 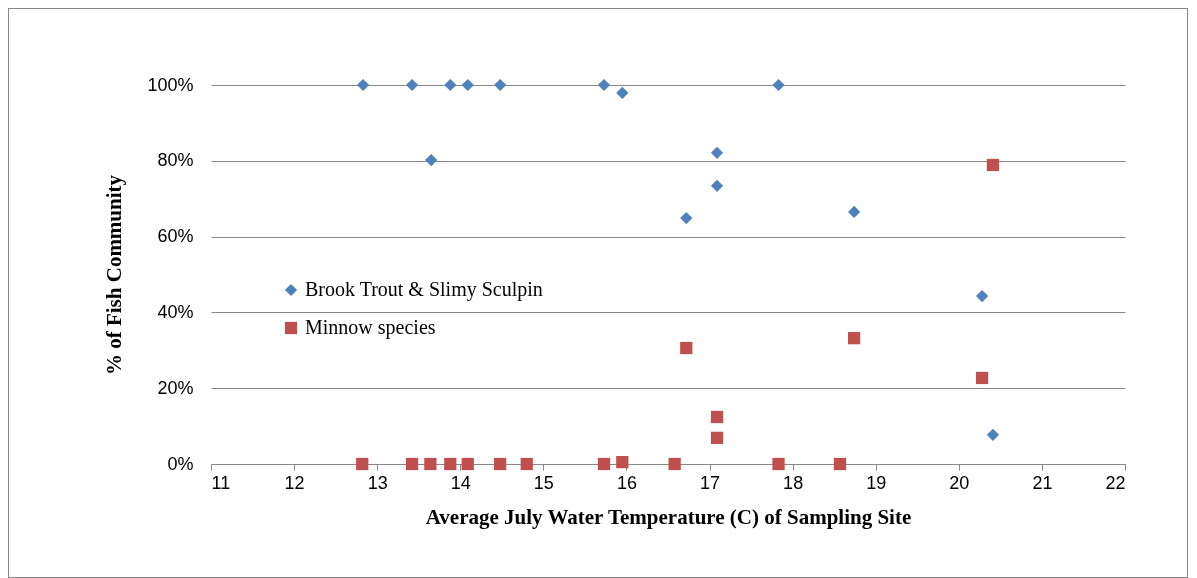 I want to click on legend-label: Minnow species, so click(x=370, y=327).